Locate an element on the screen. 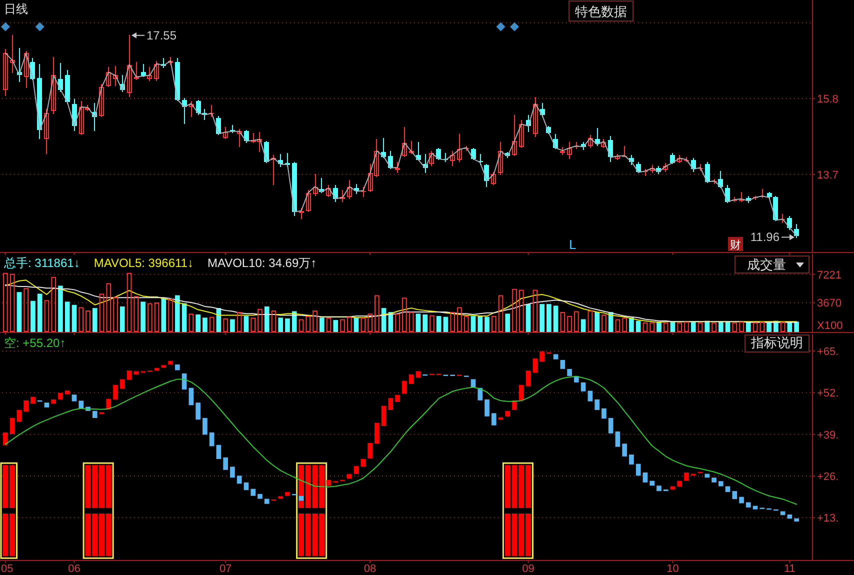  y-tick-label: +26. is located at coordinates (828, 477).